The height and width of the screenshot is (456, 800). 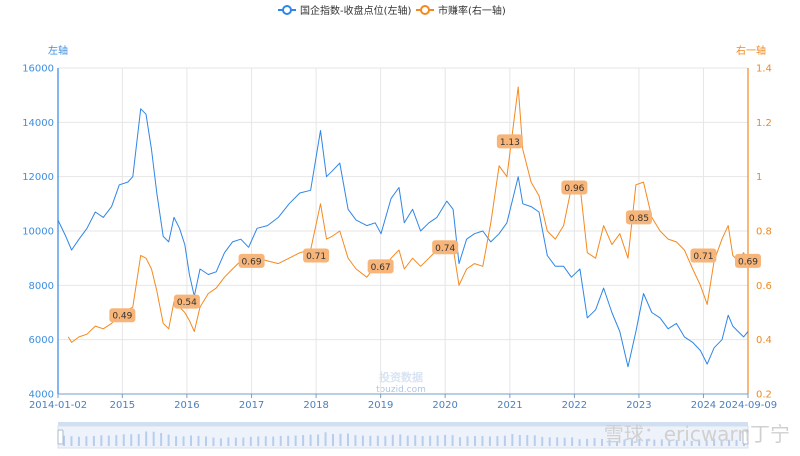 What do you see at coordinates (444, 405) in the screenshot?
I see `x-tick-label: 2020` at bounding box center [444, 405].